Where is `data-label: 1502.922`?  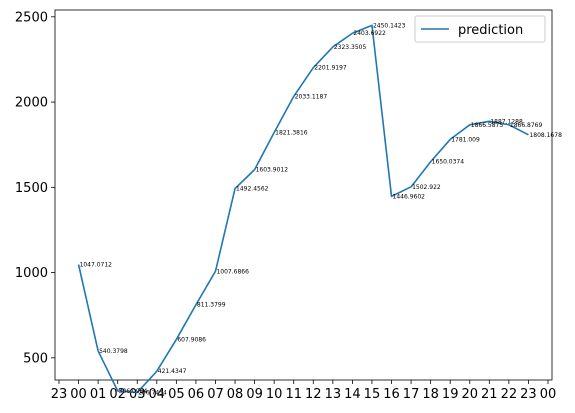 data-label: 1502.922 is located at coordinates (426, 187).